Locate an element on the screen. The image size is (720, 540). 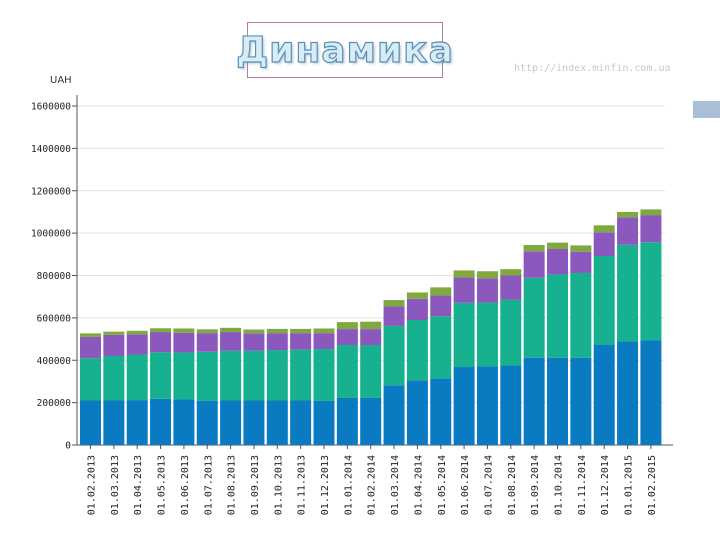
y-tick-label: 0 is located at coordinates (68, 446).